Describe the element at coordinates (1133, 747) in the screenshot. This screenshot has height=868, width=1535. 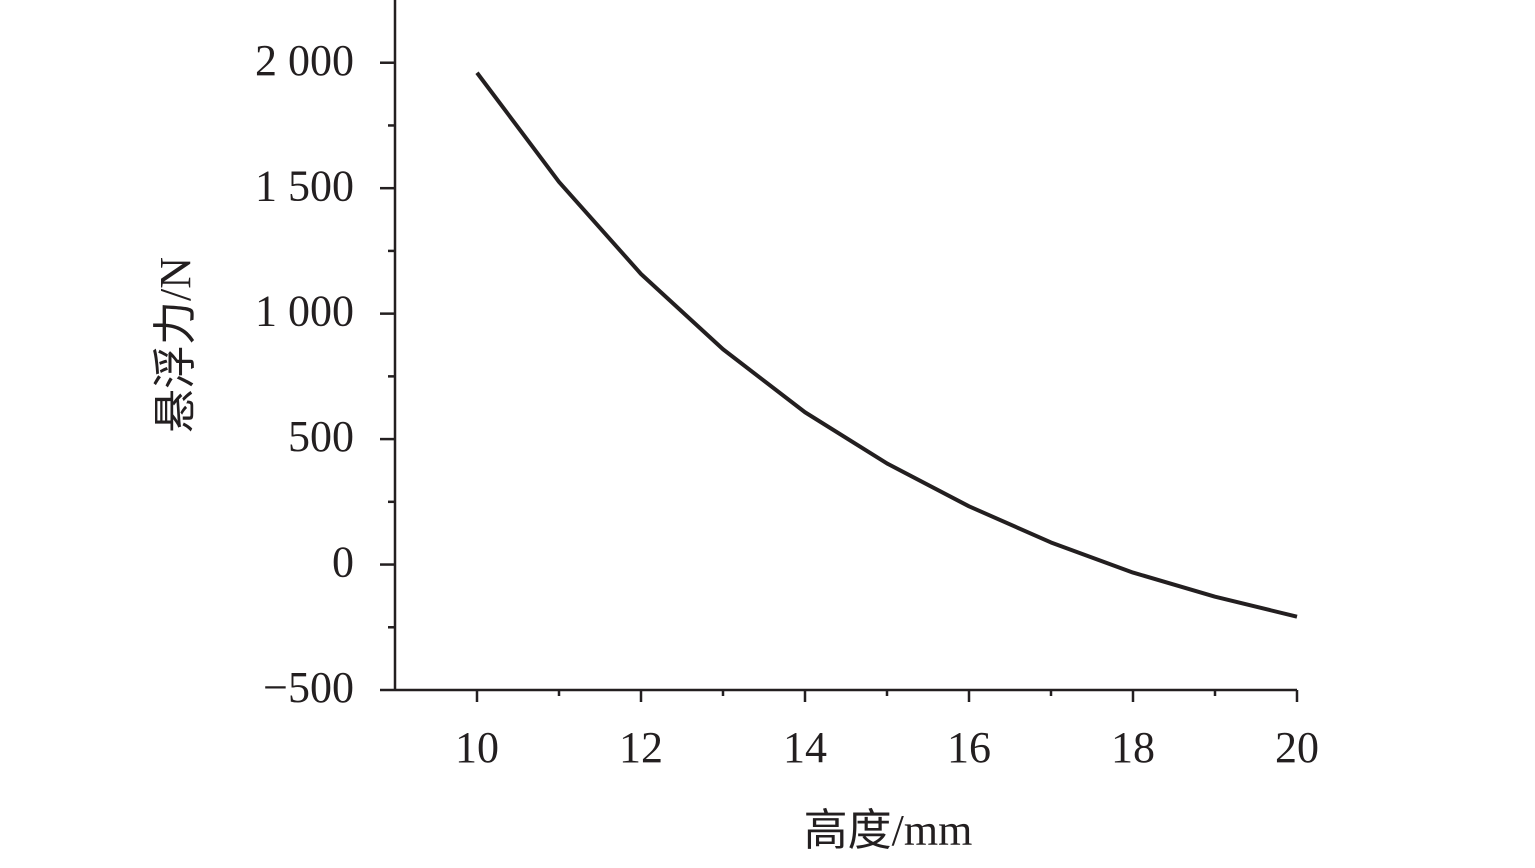
I see `x-tick-label: 18` at that location.